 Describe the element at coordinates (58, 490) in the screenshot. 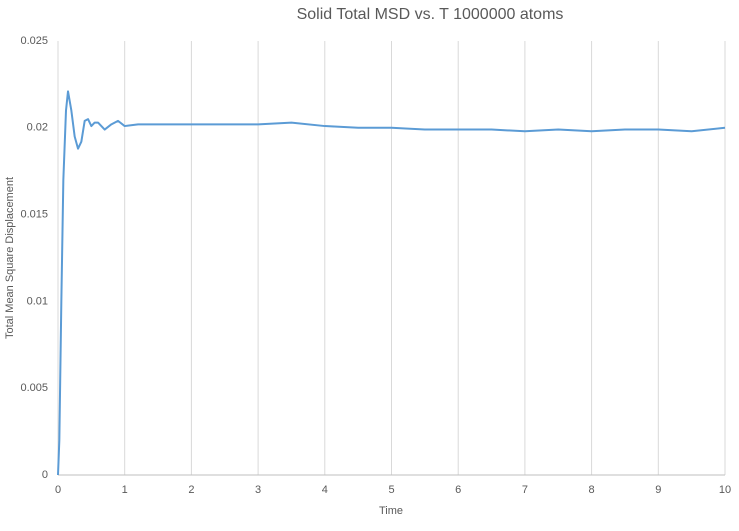

I see `x-tick-label: 0` at that location.